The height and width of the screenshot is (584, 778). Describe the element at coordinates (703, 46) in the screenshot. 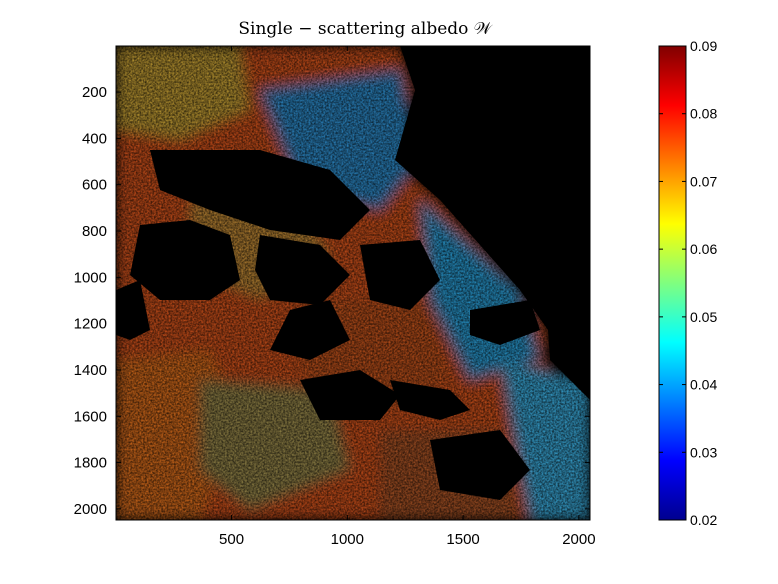

I see `colorbar-tick-label: 0.09` at that location.